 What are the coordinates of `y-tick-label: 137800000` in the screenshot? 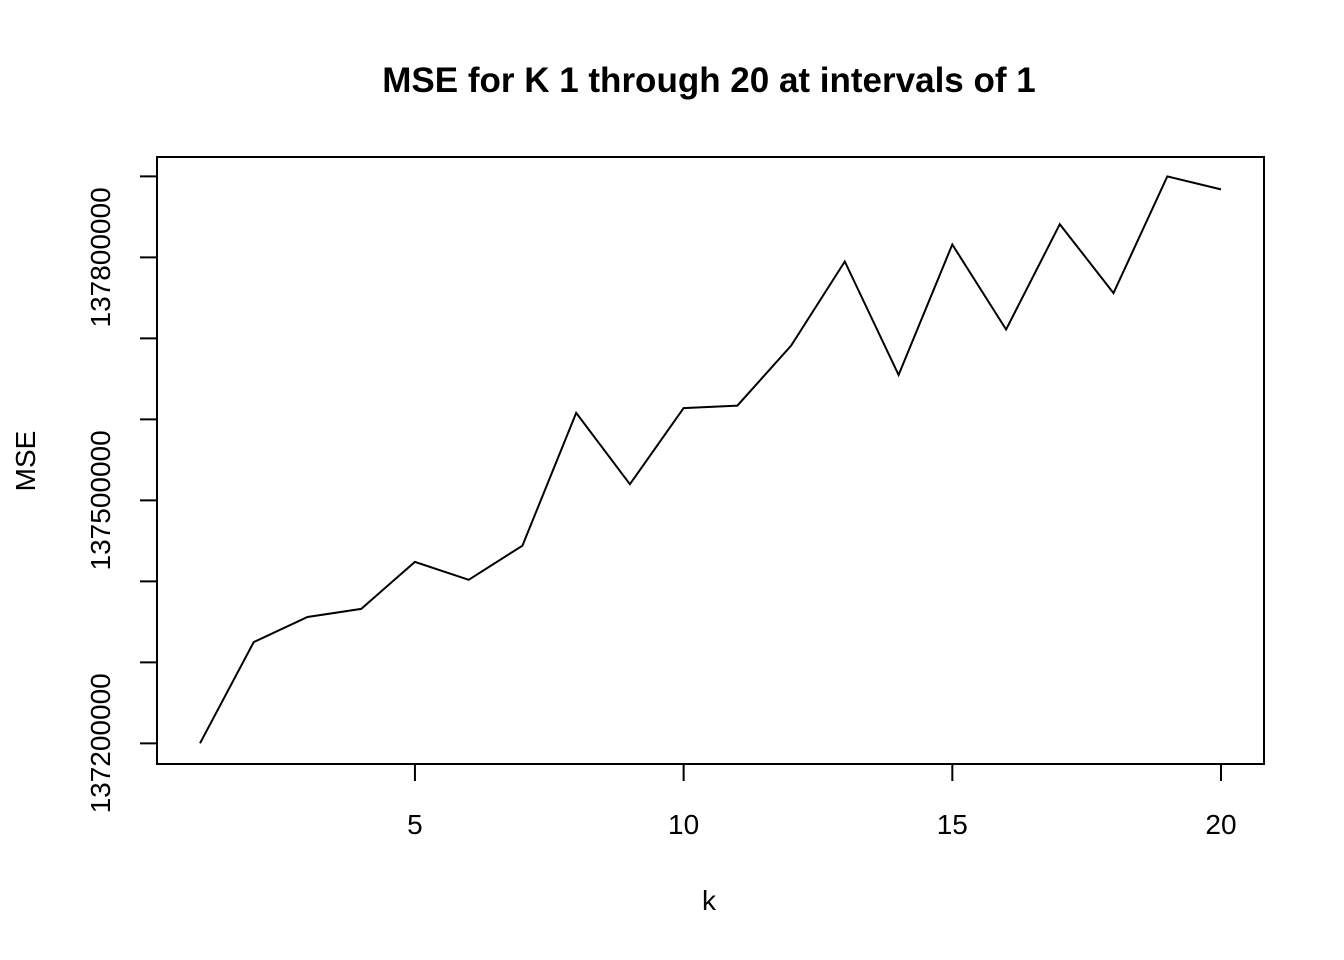 It's located at (100, 257).